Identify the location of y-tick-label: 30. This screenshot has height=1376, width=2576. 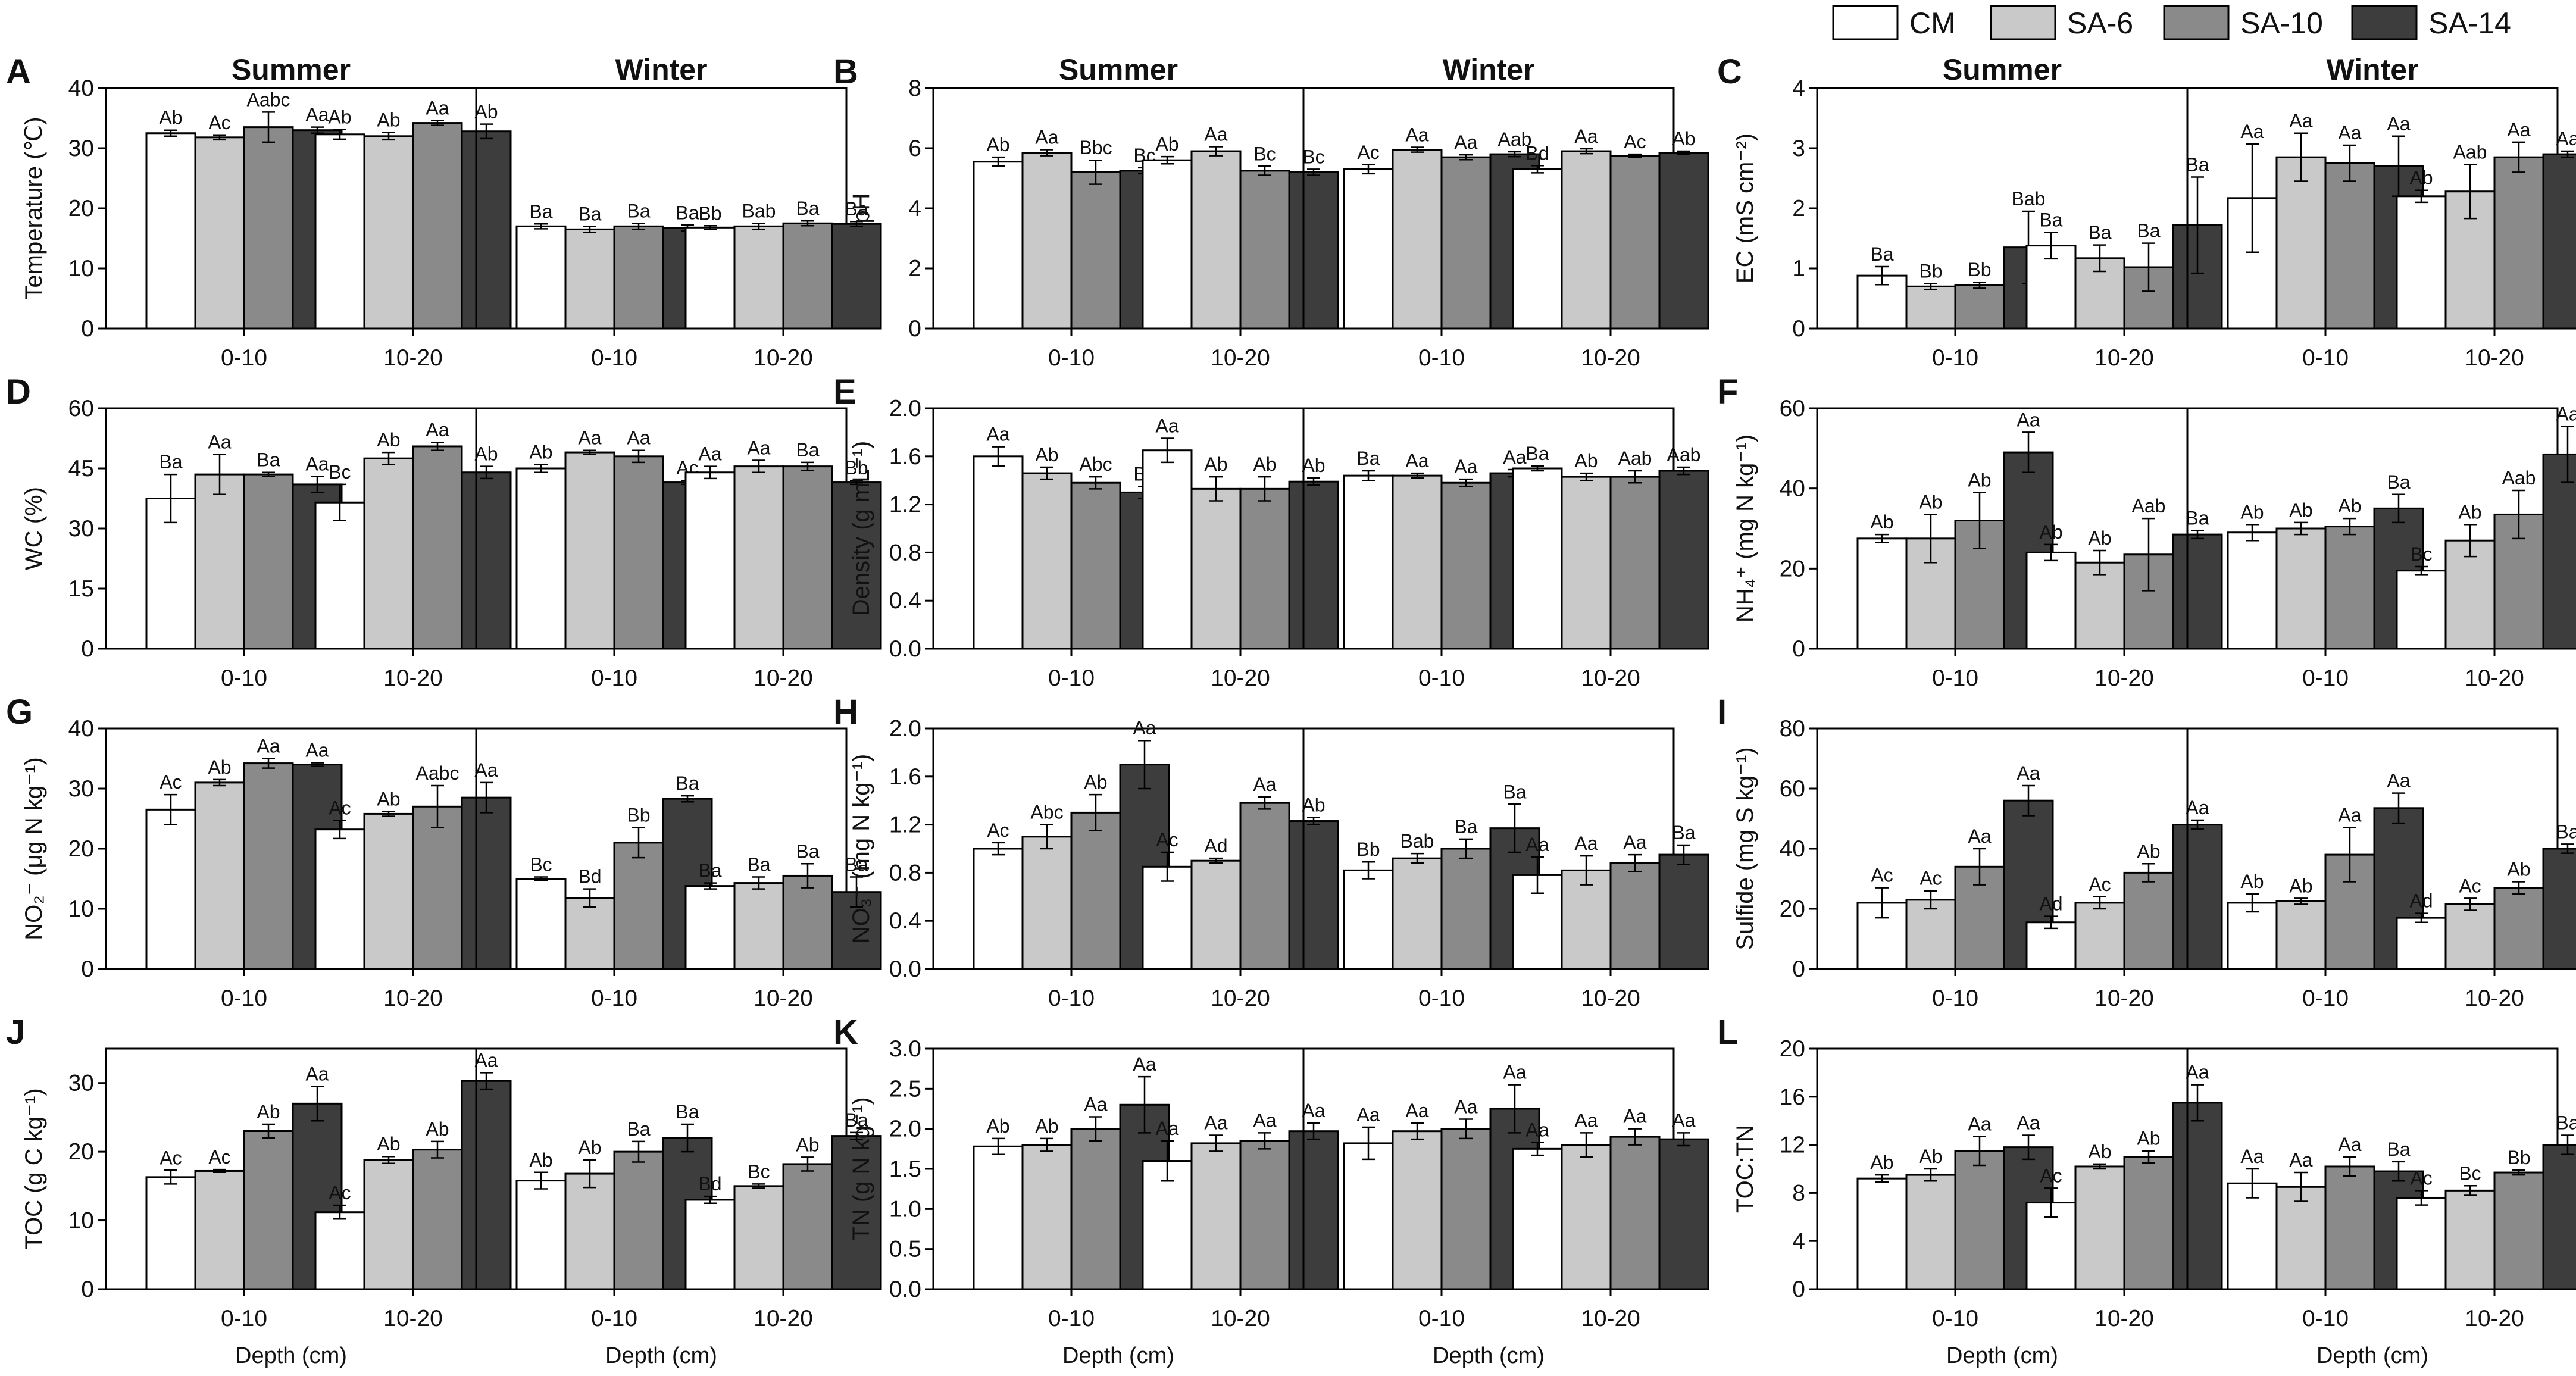
(81, 529).